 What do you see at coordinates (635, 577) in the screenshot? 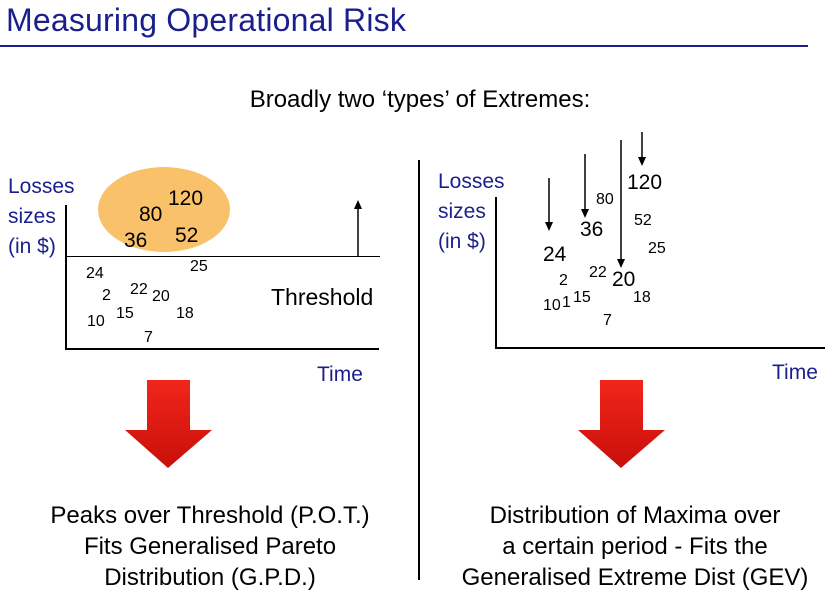
I see `right-caption-line-3: Generalised Extreme Dist (GEV)` at bounding box center [635, 577].